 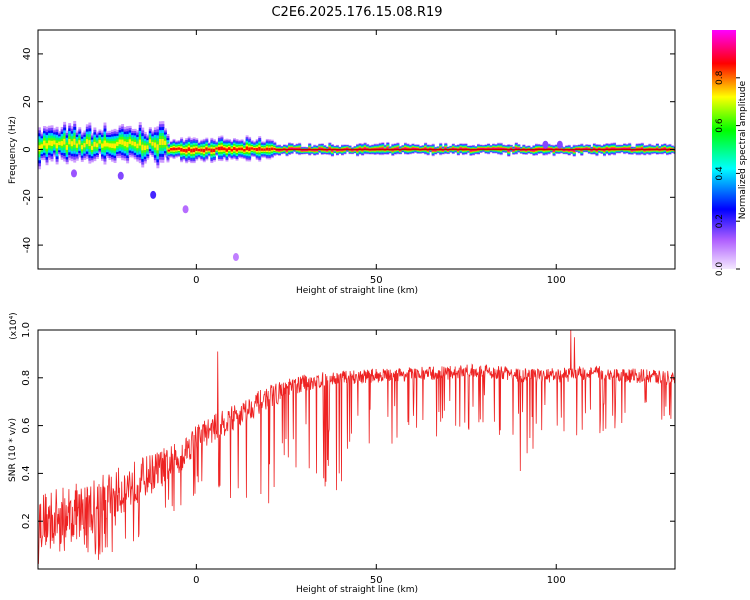 I want to click on spectrogram-y-tick-label: 0, so click(x=27, y=149).